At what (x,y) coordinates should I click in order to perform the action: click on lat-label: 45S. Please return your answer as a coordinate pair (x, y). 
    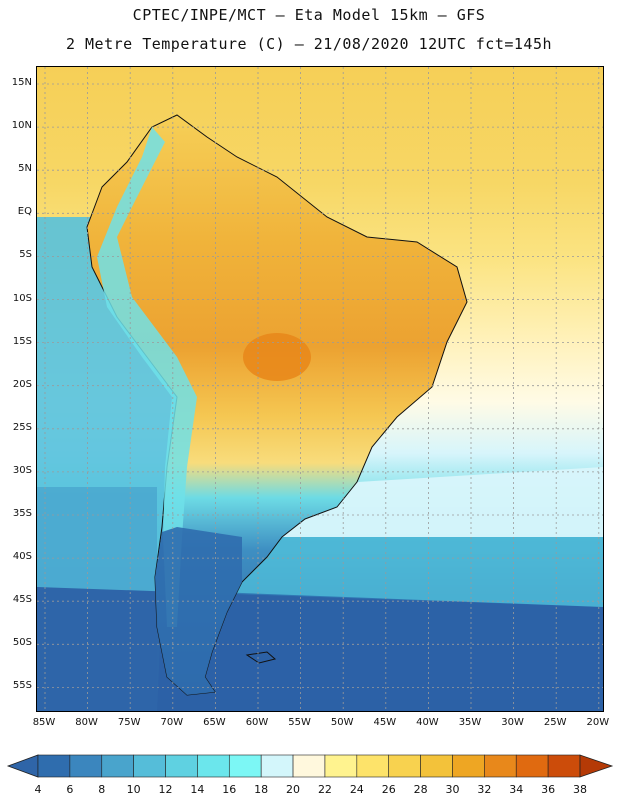
    Looking at the image, I should click on (22, 600).